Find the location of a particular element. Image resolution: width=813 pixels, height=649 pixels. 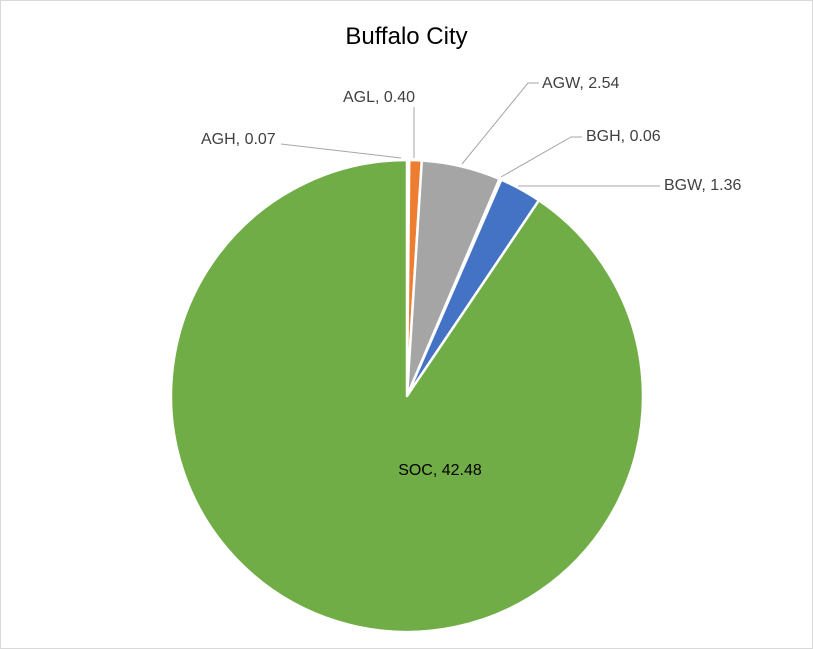

data-label-bgh: BGH, 0.06 is located at coordinates (623, 136).